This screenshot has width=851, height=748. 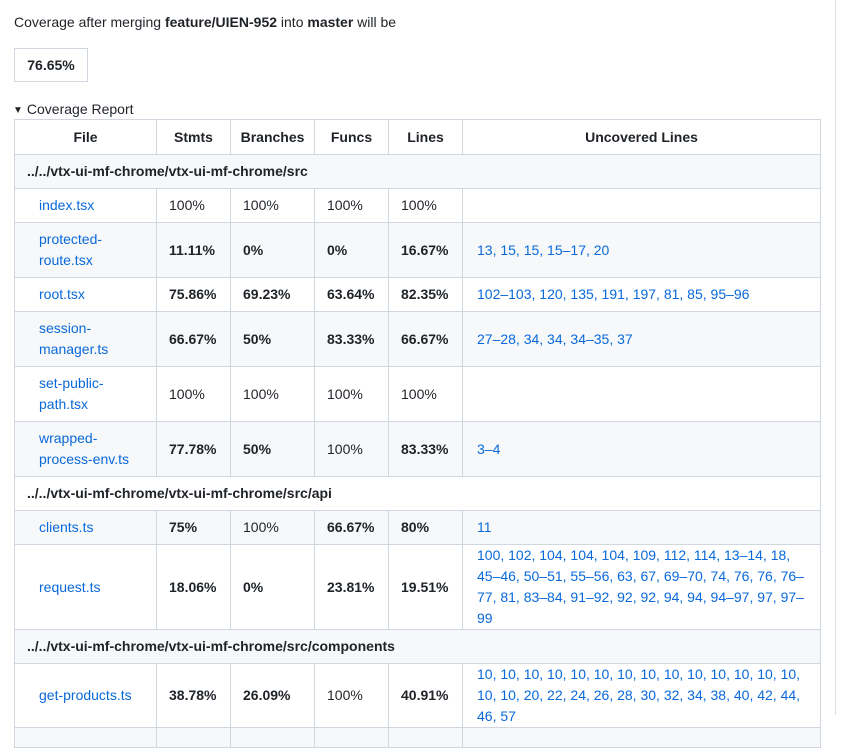 What do you see at coordinates (62, 294) in the screenshot?
I see `file-link: root.tsx` at bounding box center [62, 294].